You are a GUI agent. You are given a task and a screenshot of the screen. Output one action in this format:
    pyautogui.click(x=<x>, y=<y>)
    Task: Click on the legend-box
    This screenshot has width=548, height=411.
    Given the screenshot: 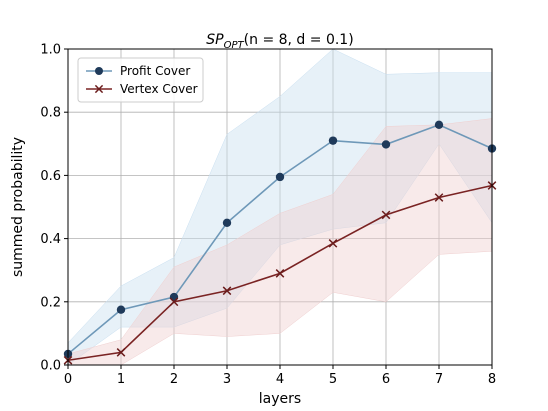 What is the action you would take?
    pyautogui.click(x=140, y=80)
    